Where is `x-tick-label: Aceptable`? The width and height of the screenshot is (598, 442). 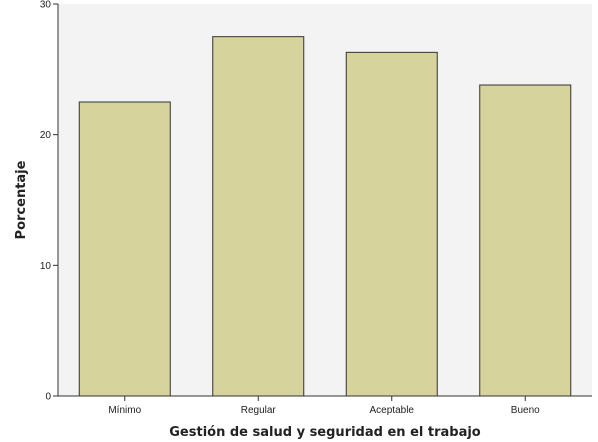
x-tick-label: Aceptable is located at coordinates (392, 410).